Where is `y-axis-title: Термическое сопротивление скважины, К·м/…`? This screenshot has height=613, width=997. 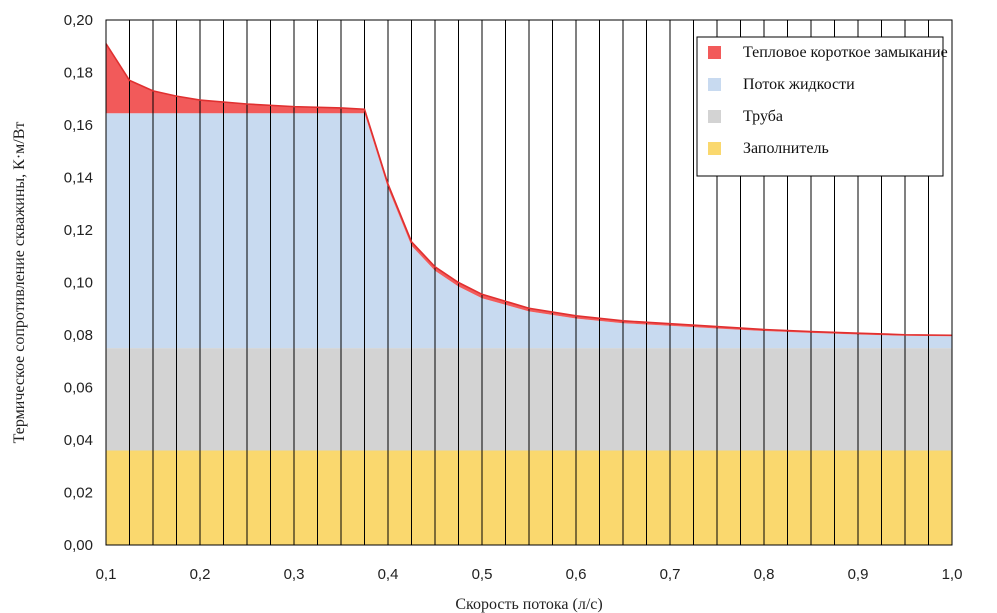 y-axis-title: Термическое сопротивление скважины, К·м/… is located at coordinates (19, 283).